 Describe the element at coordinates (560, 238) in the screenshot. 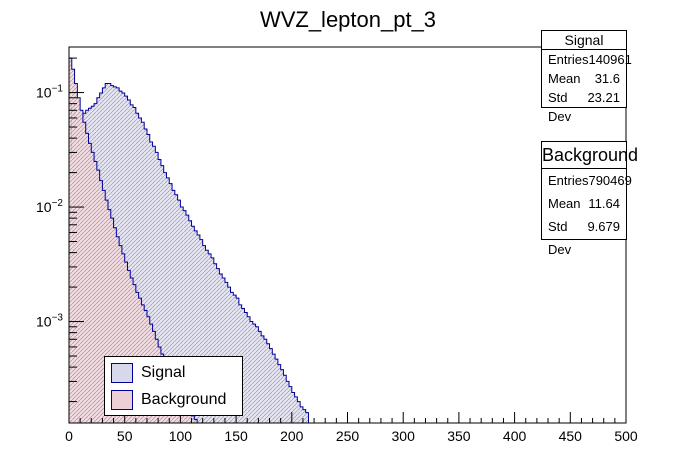

I see `background-std-label: Std Dev` at that location.